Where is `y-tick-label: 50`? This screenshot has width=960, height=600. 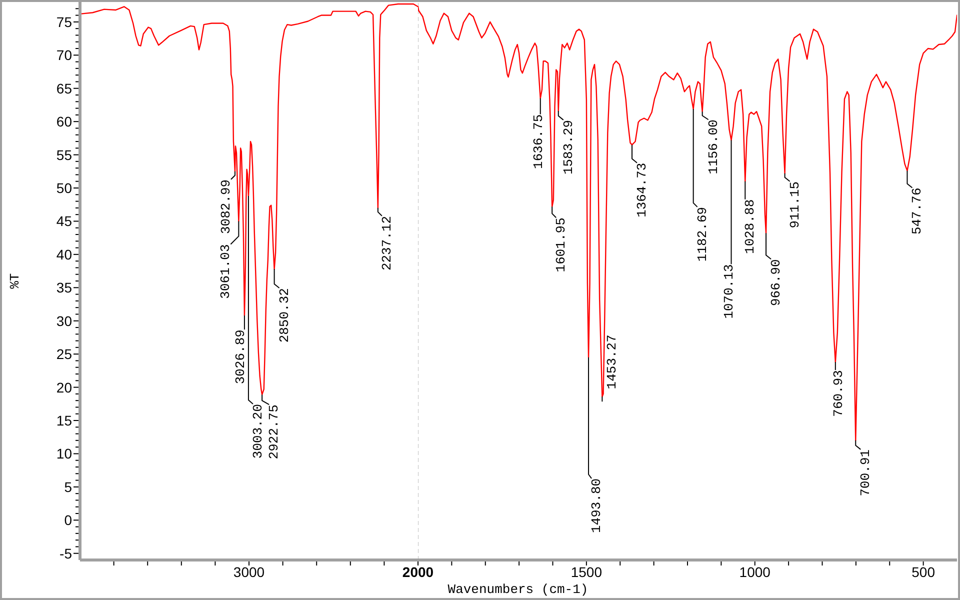 y-tick-label: 50 is located at coordinates (64, 188).